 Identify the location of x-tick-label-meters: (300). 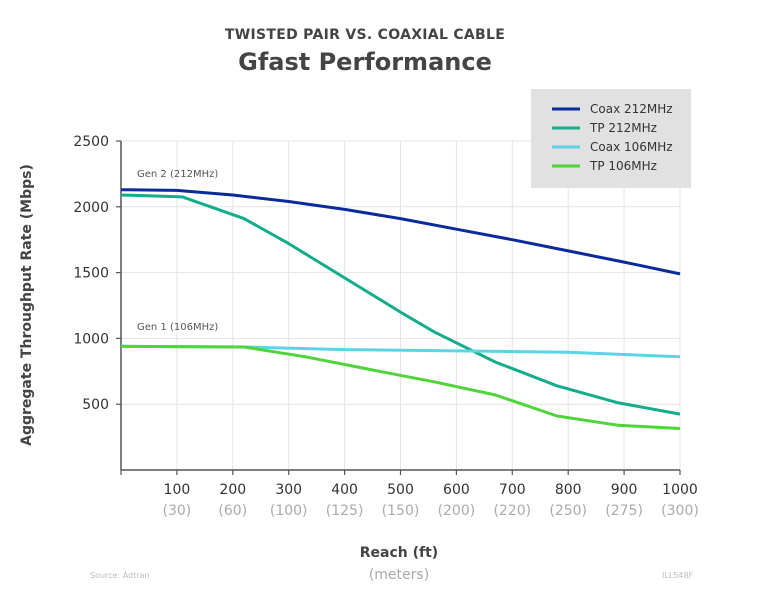
(680, 511).